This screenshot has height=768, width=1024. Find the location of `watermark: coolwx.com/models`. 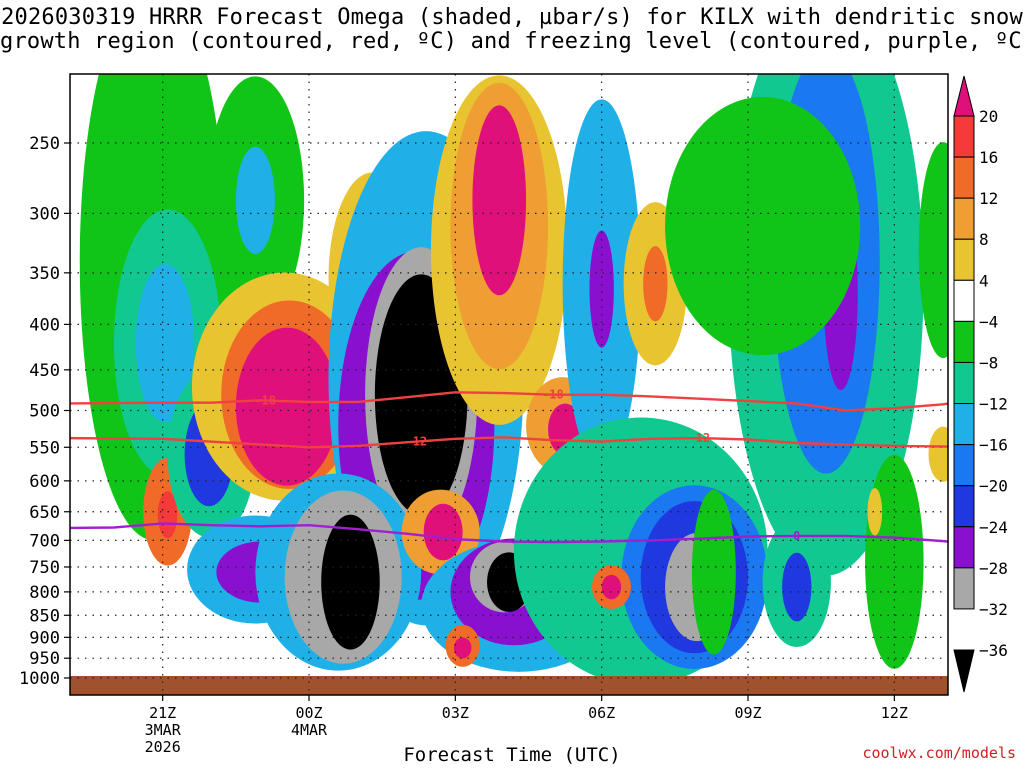

watermark: coolwx.com/models is located at coordinates (939, 753).